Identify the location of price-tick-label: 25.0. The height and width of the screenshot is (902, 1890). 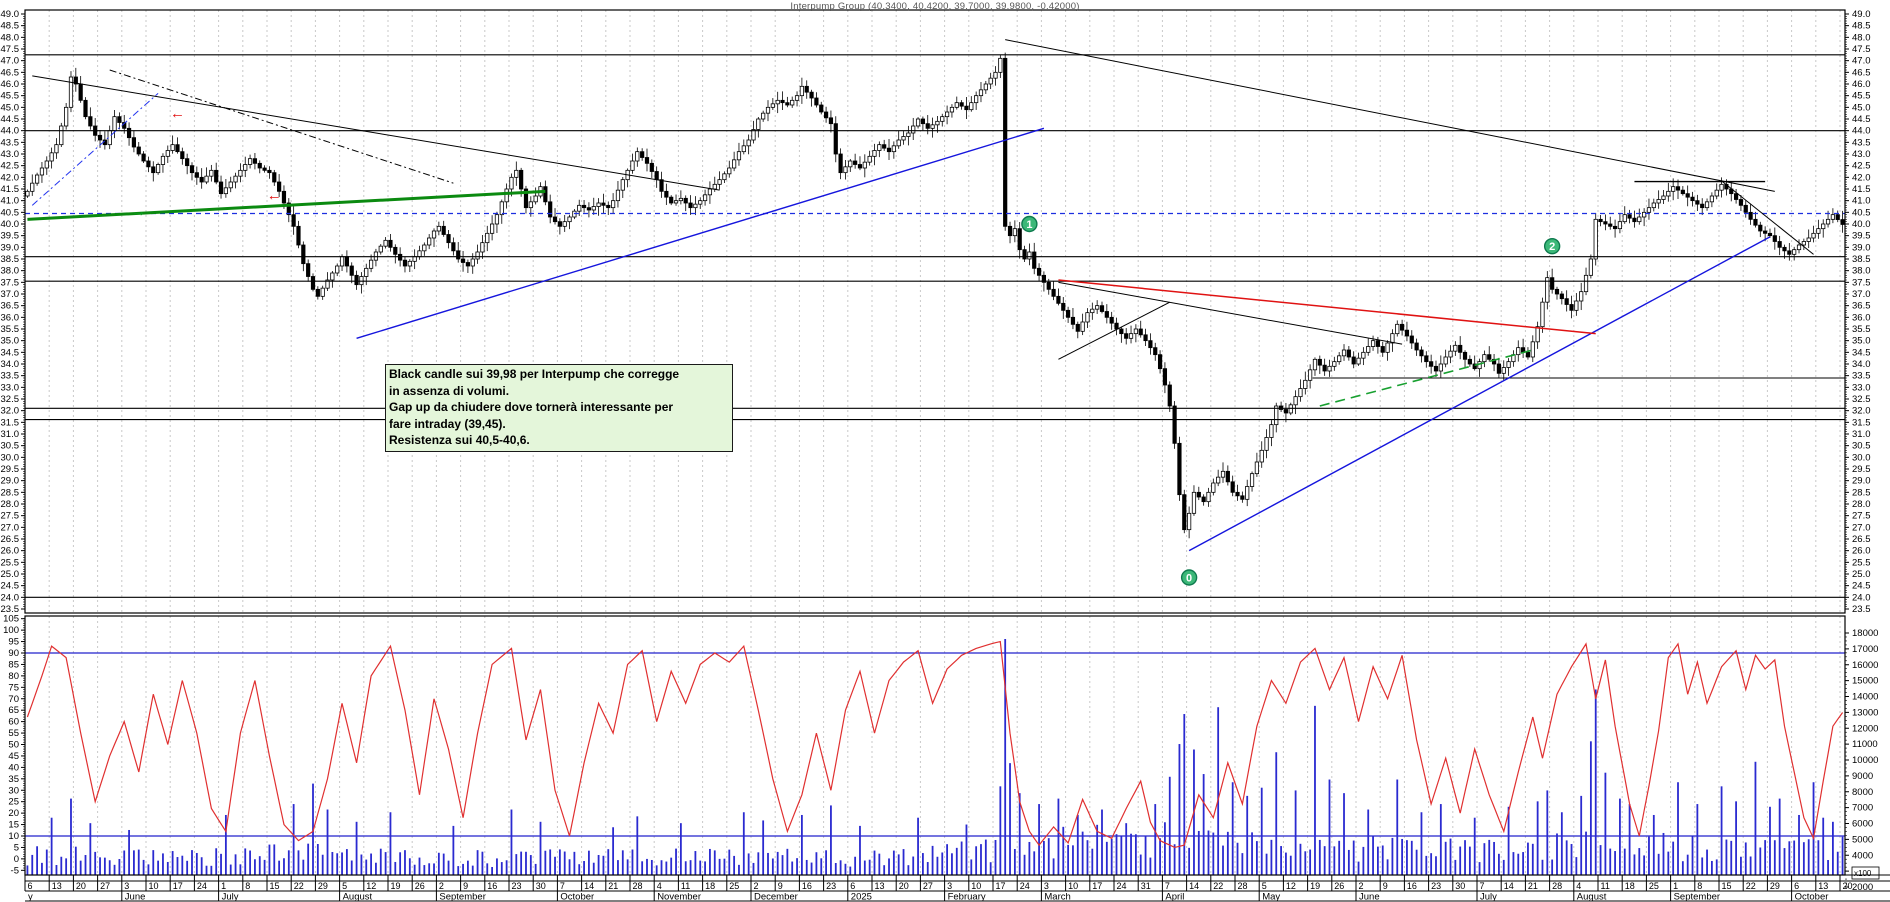
(10, 574).